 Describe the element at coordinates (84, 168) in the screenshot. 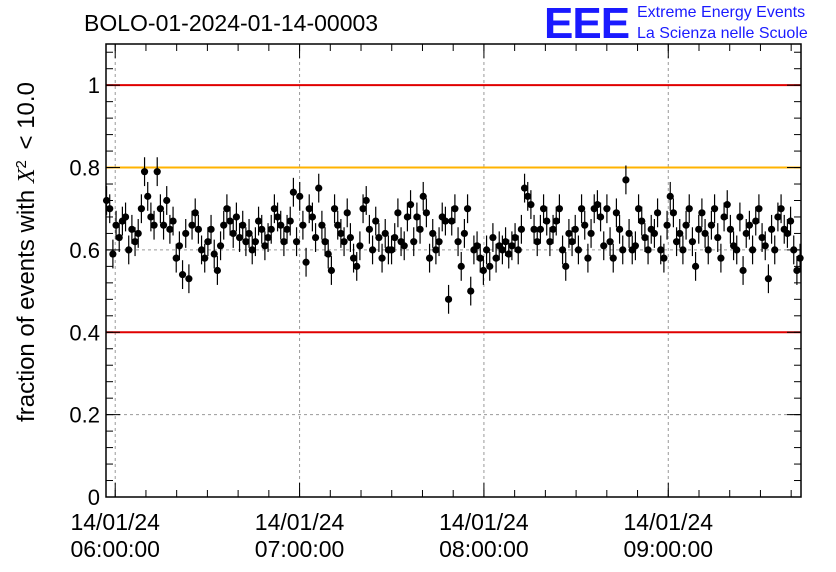

I see `y-tick-label: 0.8` at that location.